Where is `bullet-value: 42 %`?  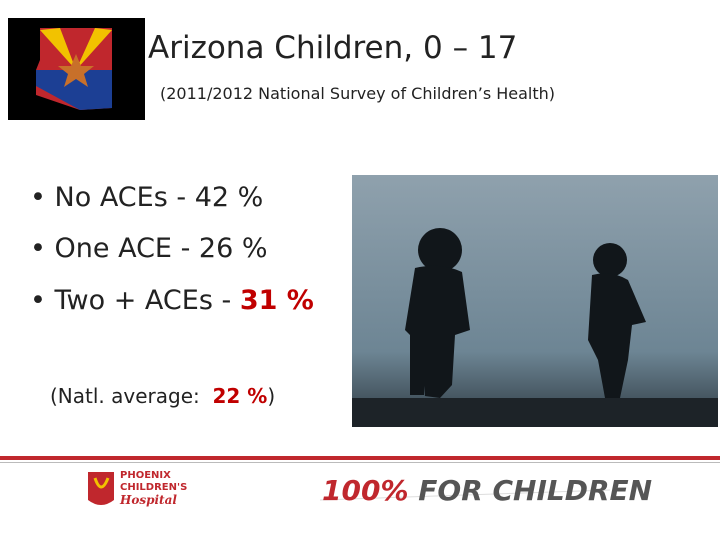 bullet-value: 42 % is located at coordinates (229, 197).